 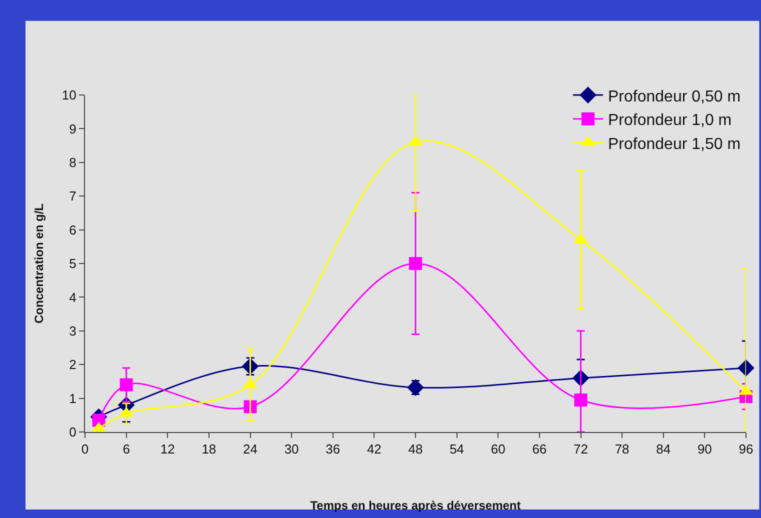 What do you see at coordinates (72, 264) in the screenshot?
I see `y-tick-label: 5` at bounding box center [72, 264].